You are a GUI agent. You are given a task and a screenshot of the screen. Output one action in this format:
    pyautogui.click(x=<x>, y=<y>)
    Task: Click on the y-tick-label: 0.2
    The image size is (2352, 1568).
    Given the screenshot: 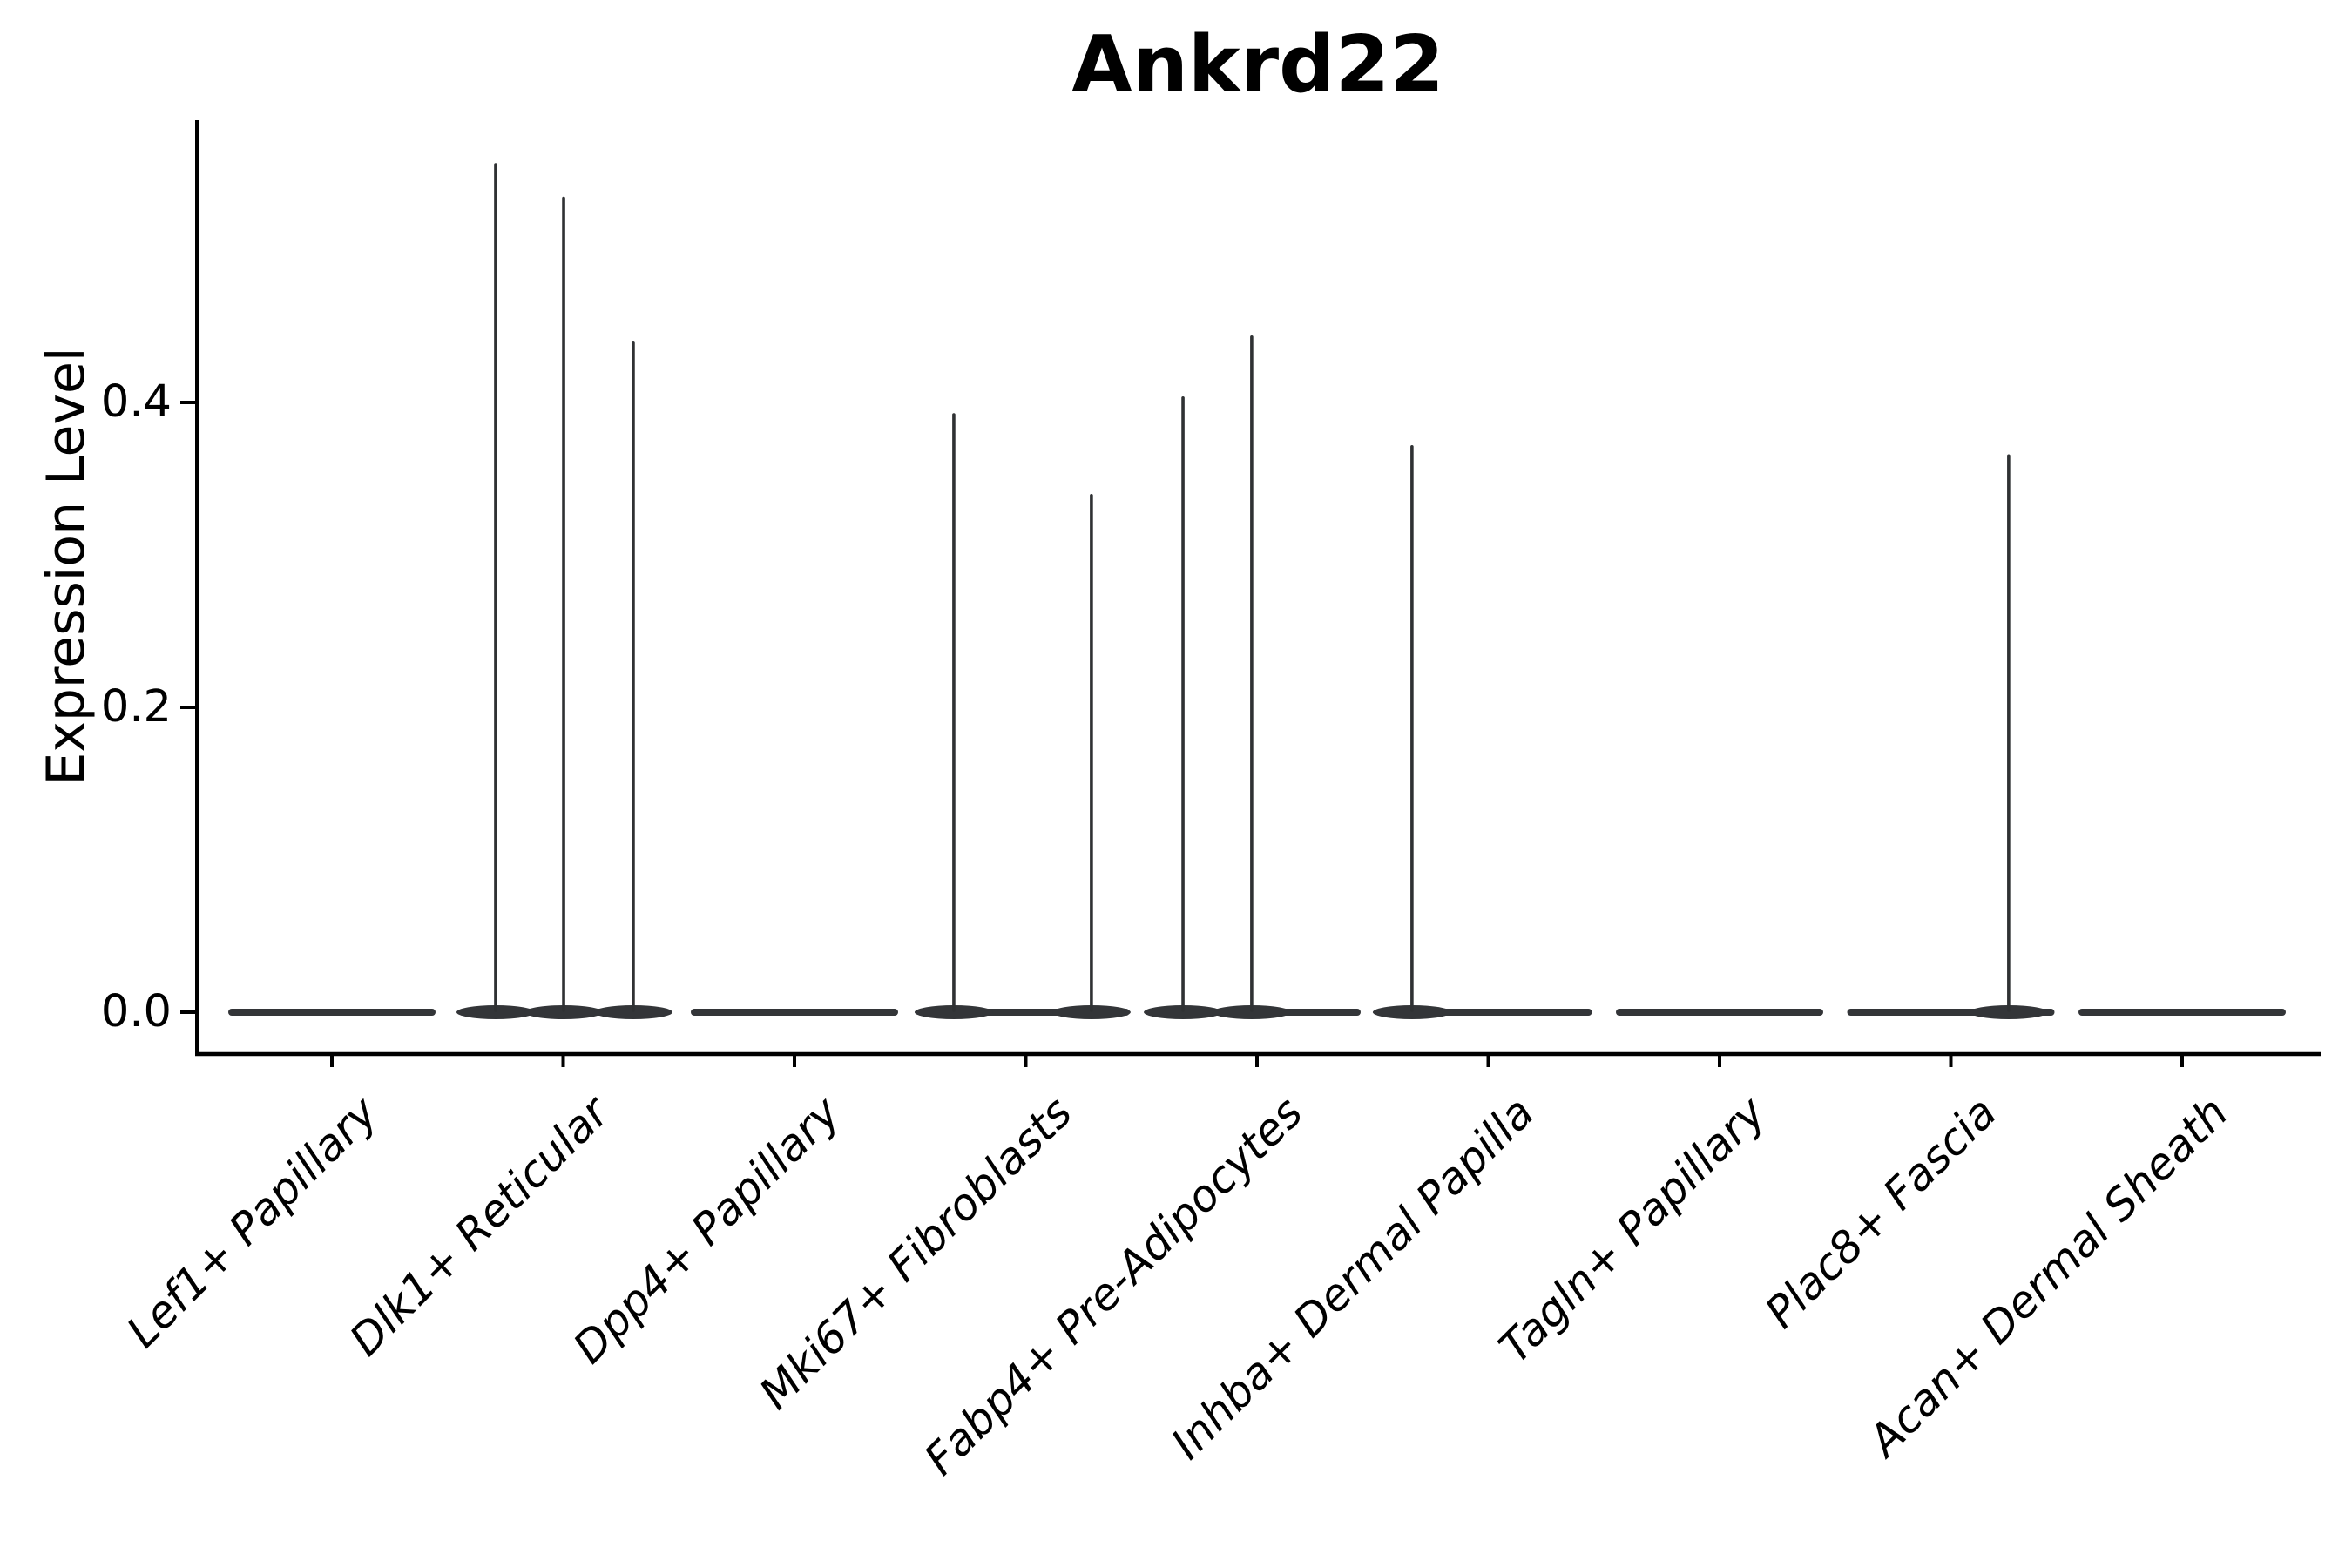 What is the action you would take?
    pyautogui.click(x=136, y=707)
    